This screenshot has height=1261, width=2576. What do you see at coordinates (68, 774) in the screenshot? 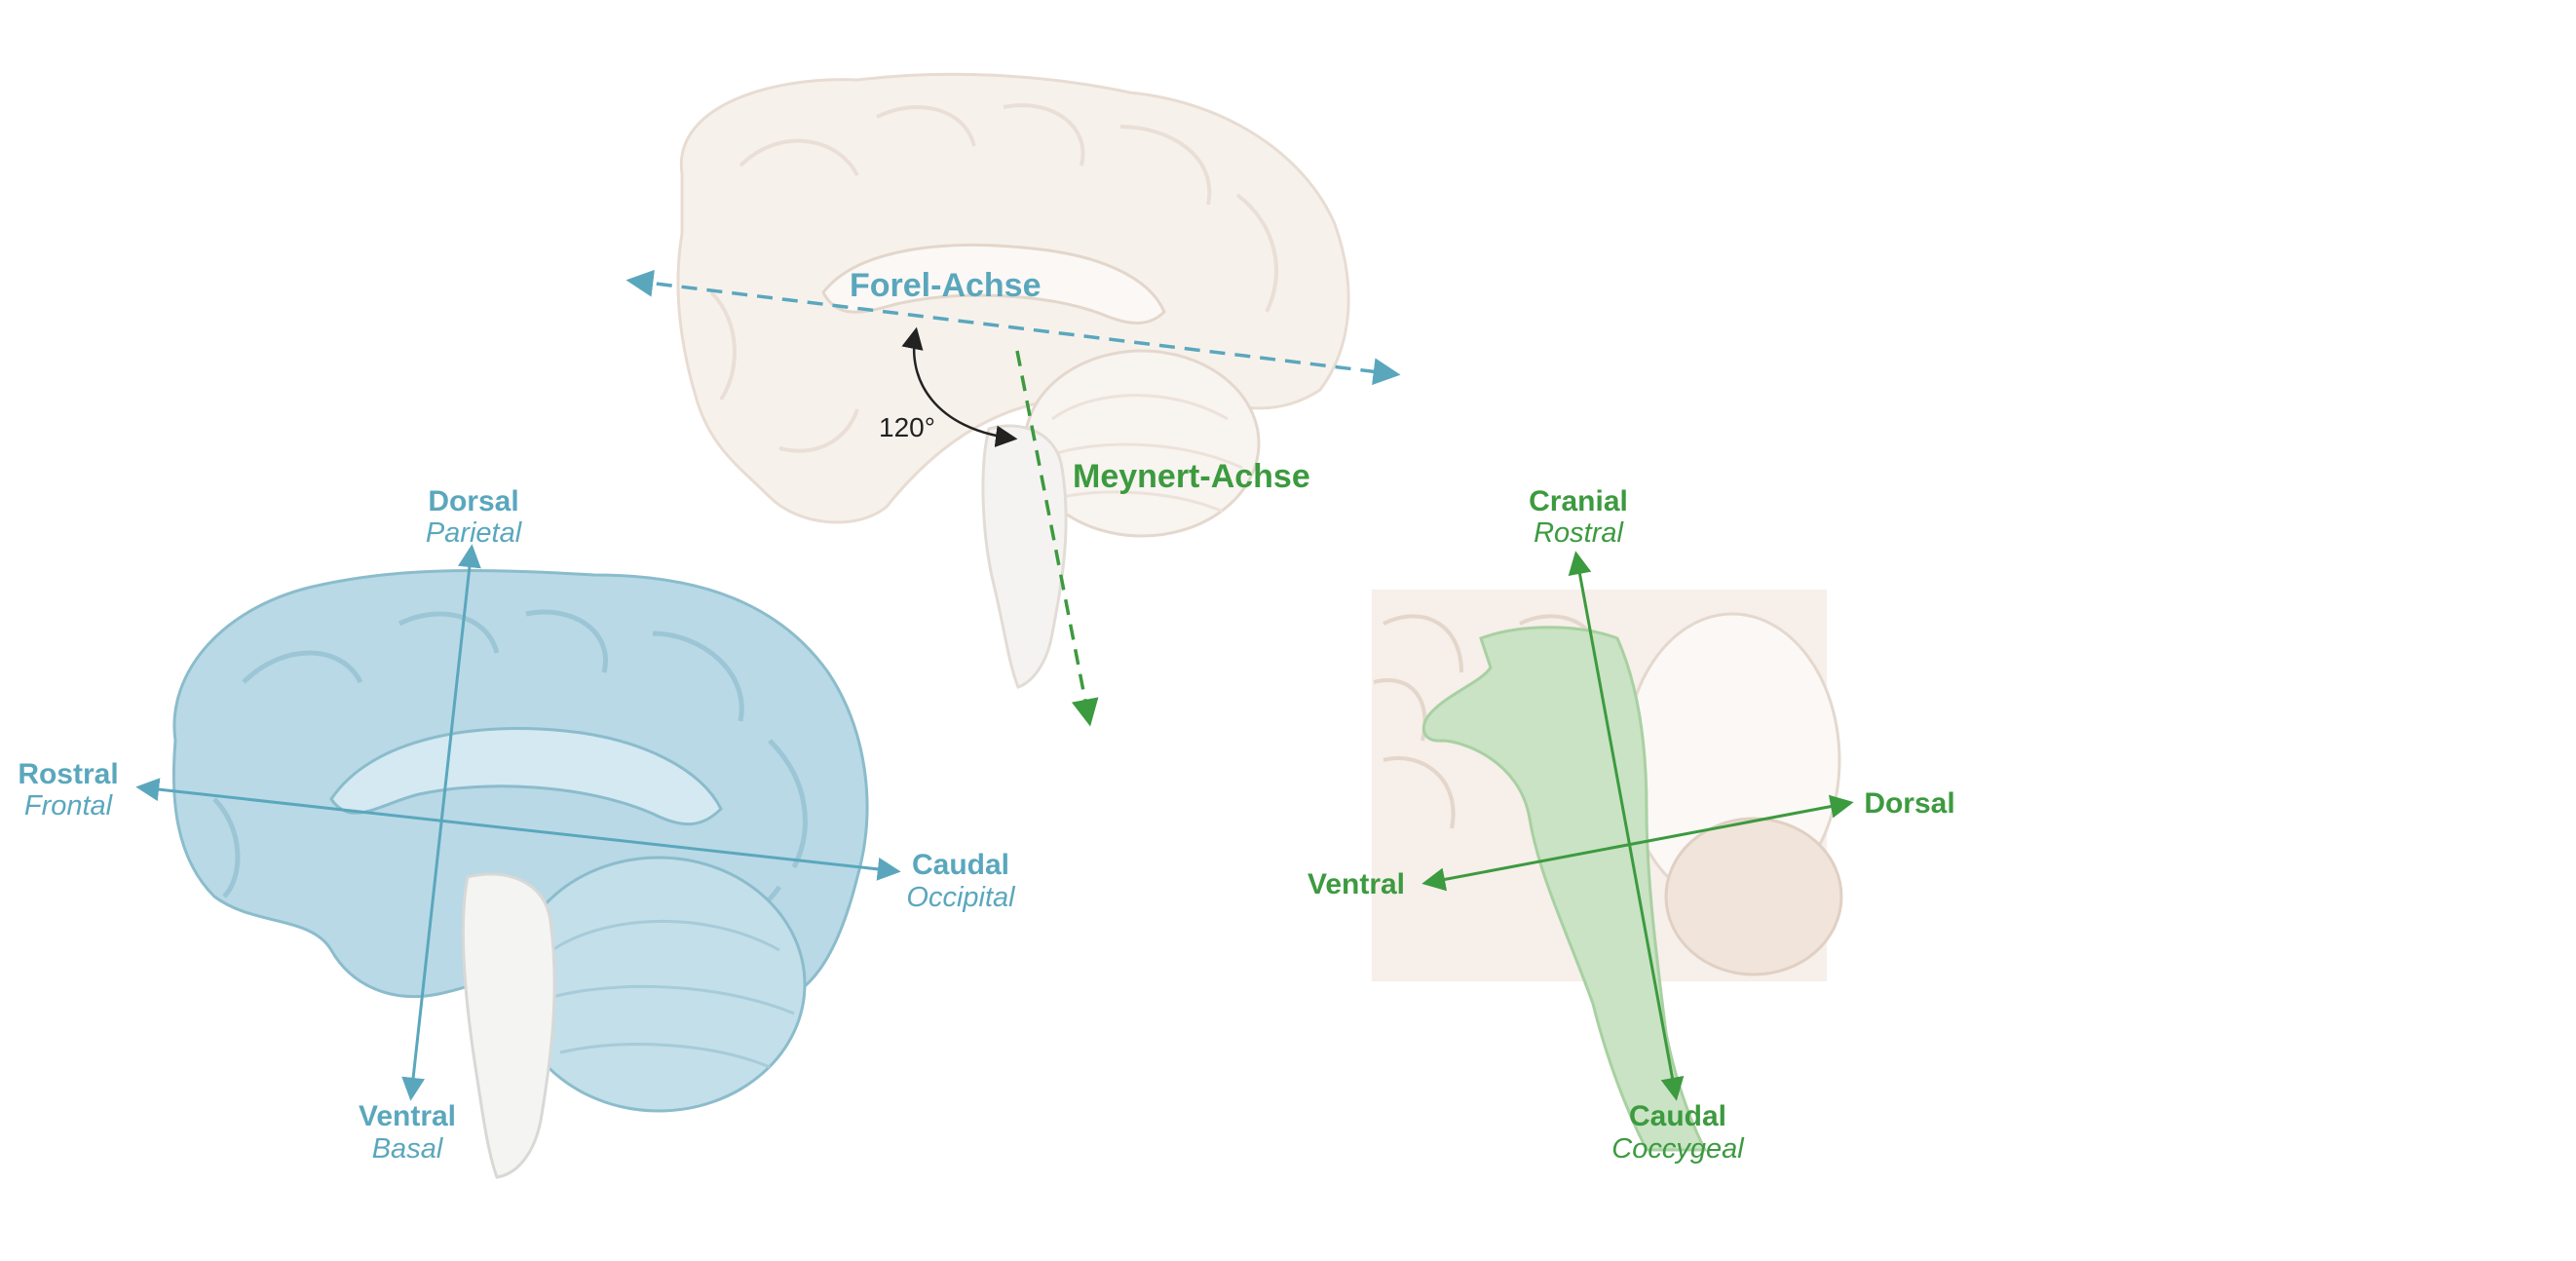
I see `left-rostral-label: Rostral` at bounding box center [68, 774].